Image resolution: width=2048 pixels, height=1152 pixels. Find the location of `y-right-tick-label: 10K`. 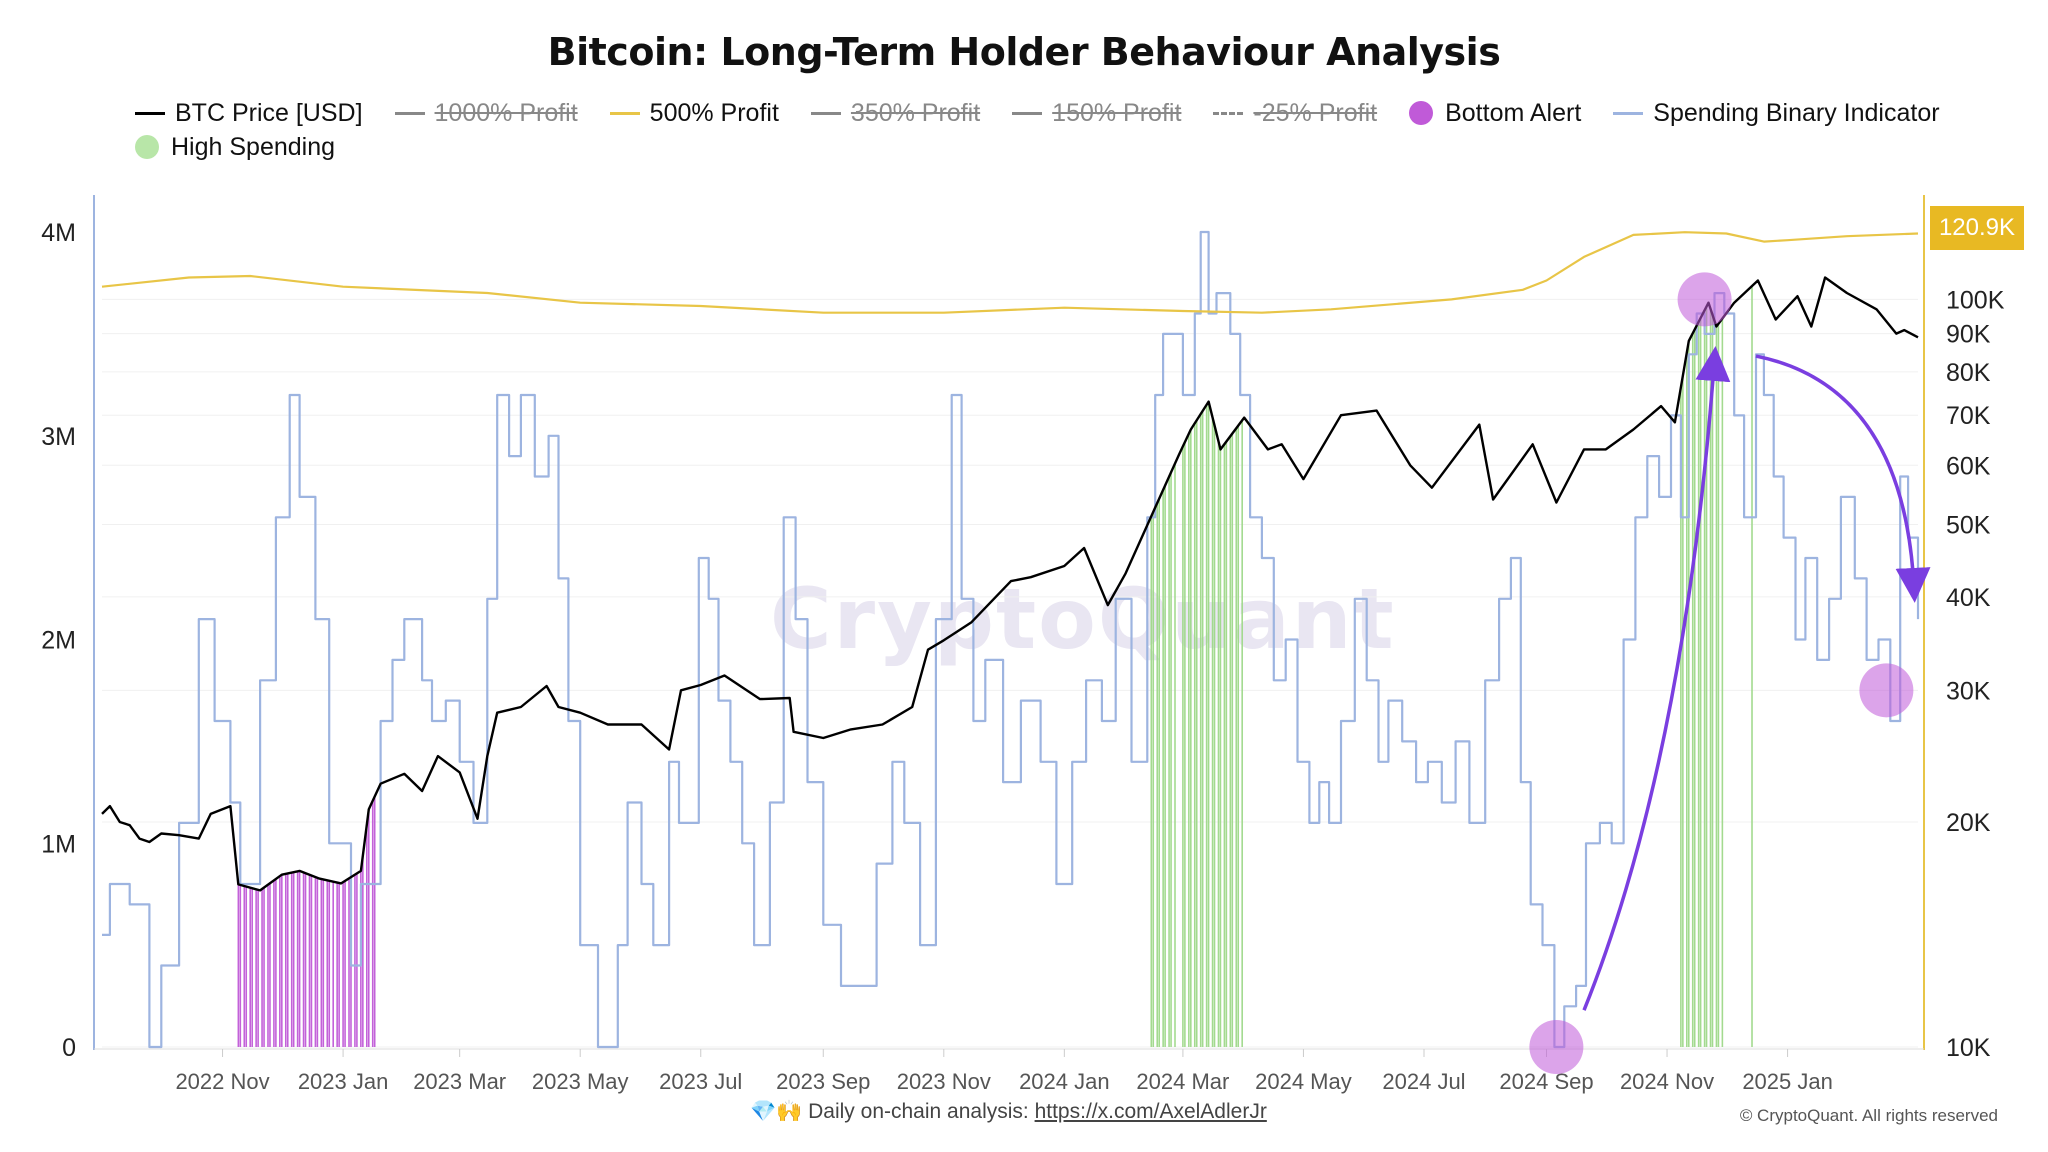

y-right-tick-label: 10K is located at coordinates (1968, 1048).